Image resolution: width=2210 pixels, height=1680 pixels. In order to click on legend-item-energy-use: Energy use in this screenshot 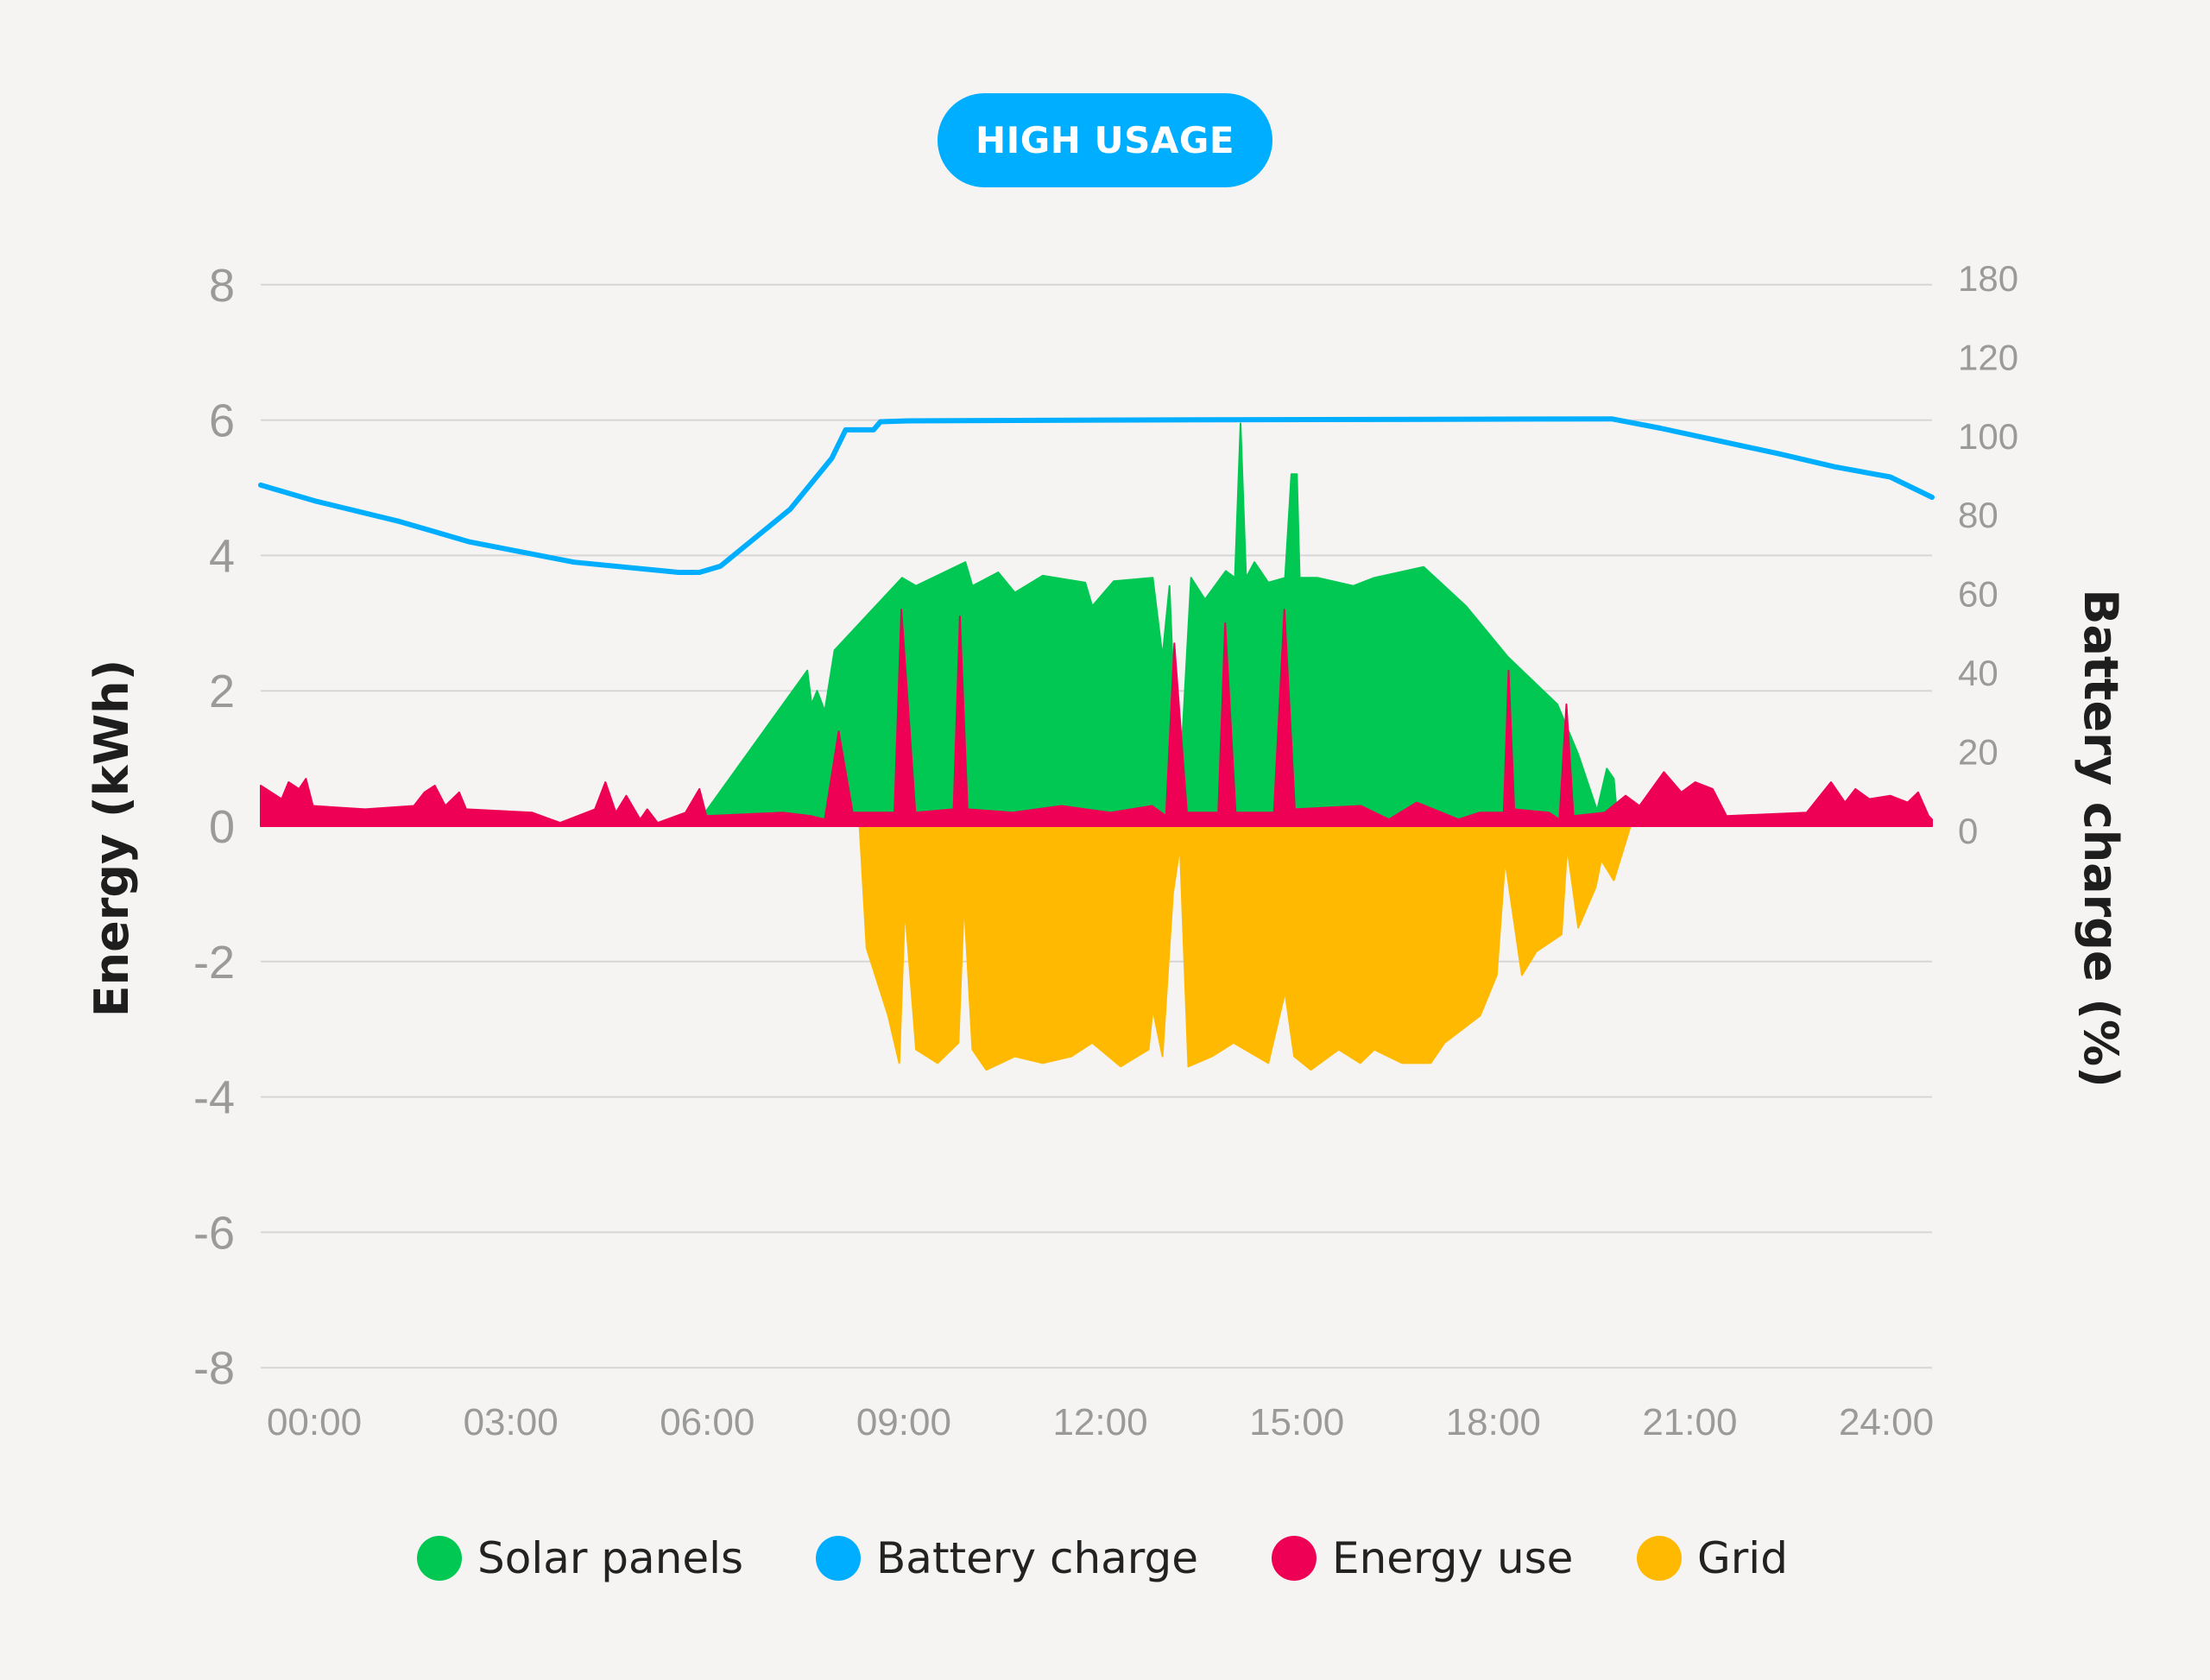, I will do `click(1422, 1558)`.